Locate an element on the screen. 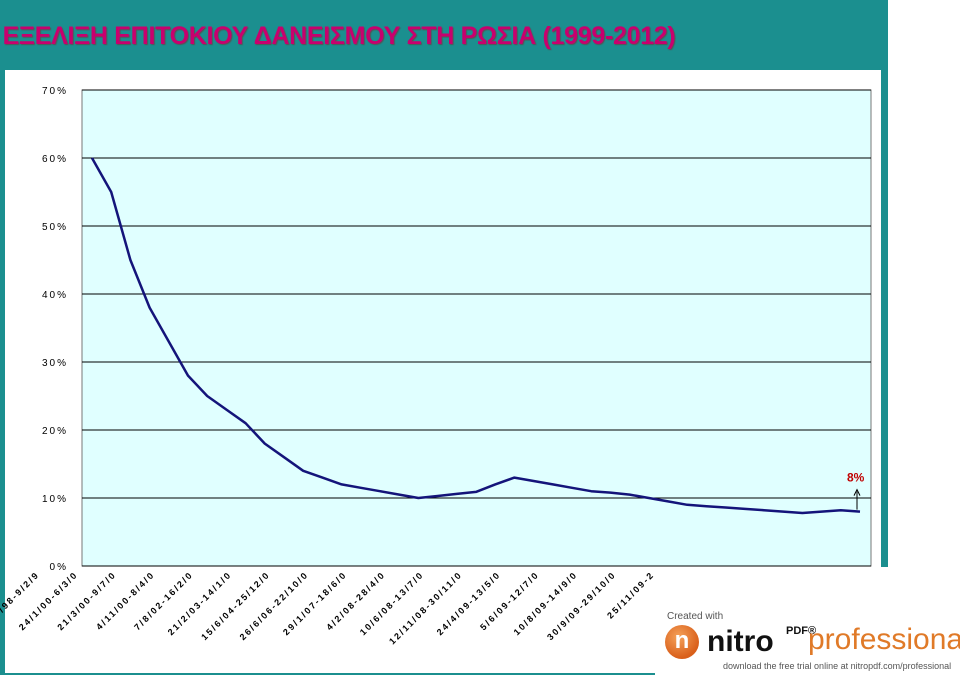  y-tick-label: 70% is located at coordinates (55, 91).